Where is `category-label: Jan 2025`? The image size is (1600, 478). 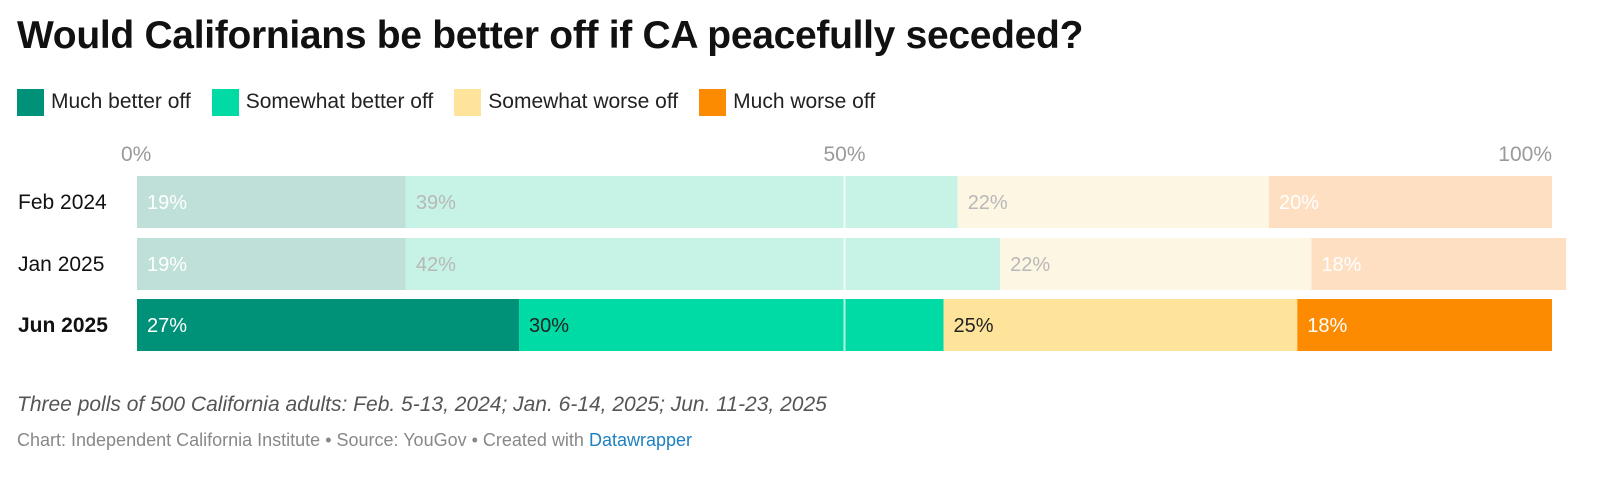
category-label: Jan 2025 is located at coordinates (61, 264).